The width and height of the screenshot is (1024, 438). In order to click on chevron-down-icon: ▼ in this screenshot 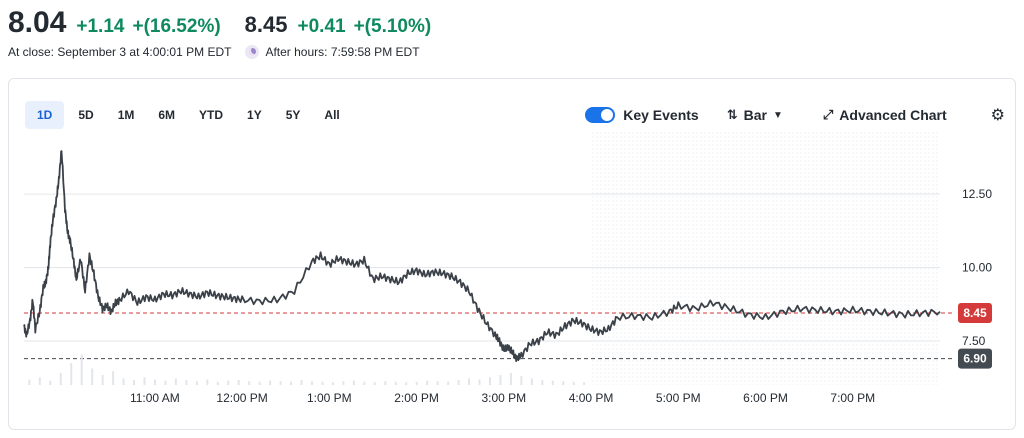, I will do `click(777, 115)`.